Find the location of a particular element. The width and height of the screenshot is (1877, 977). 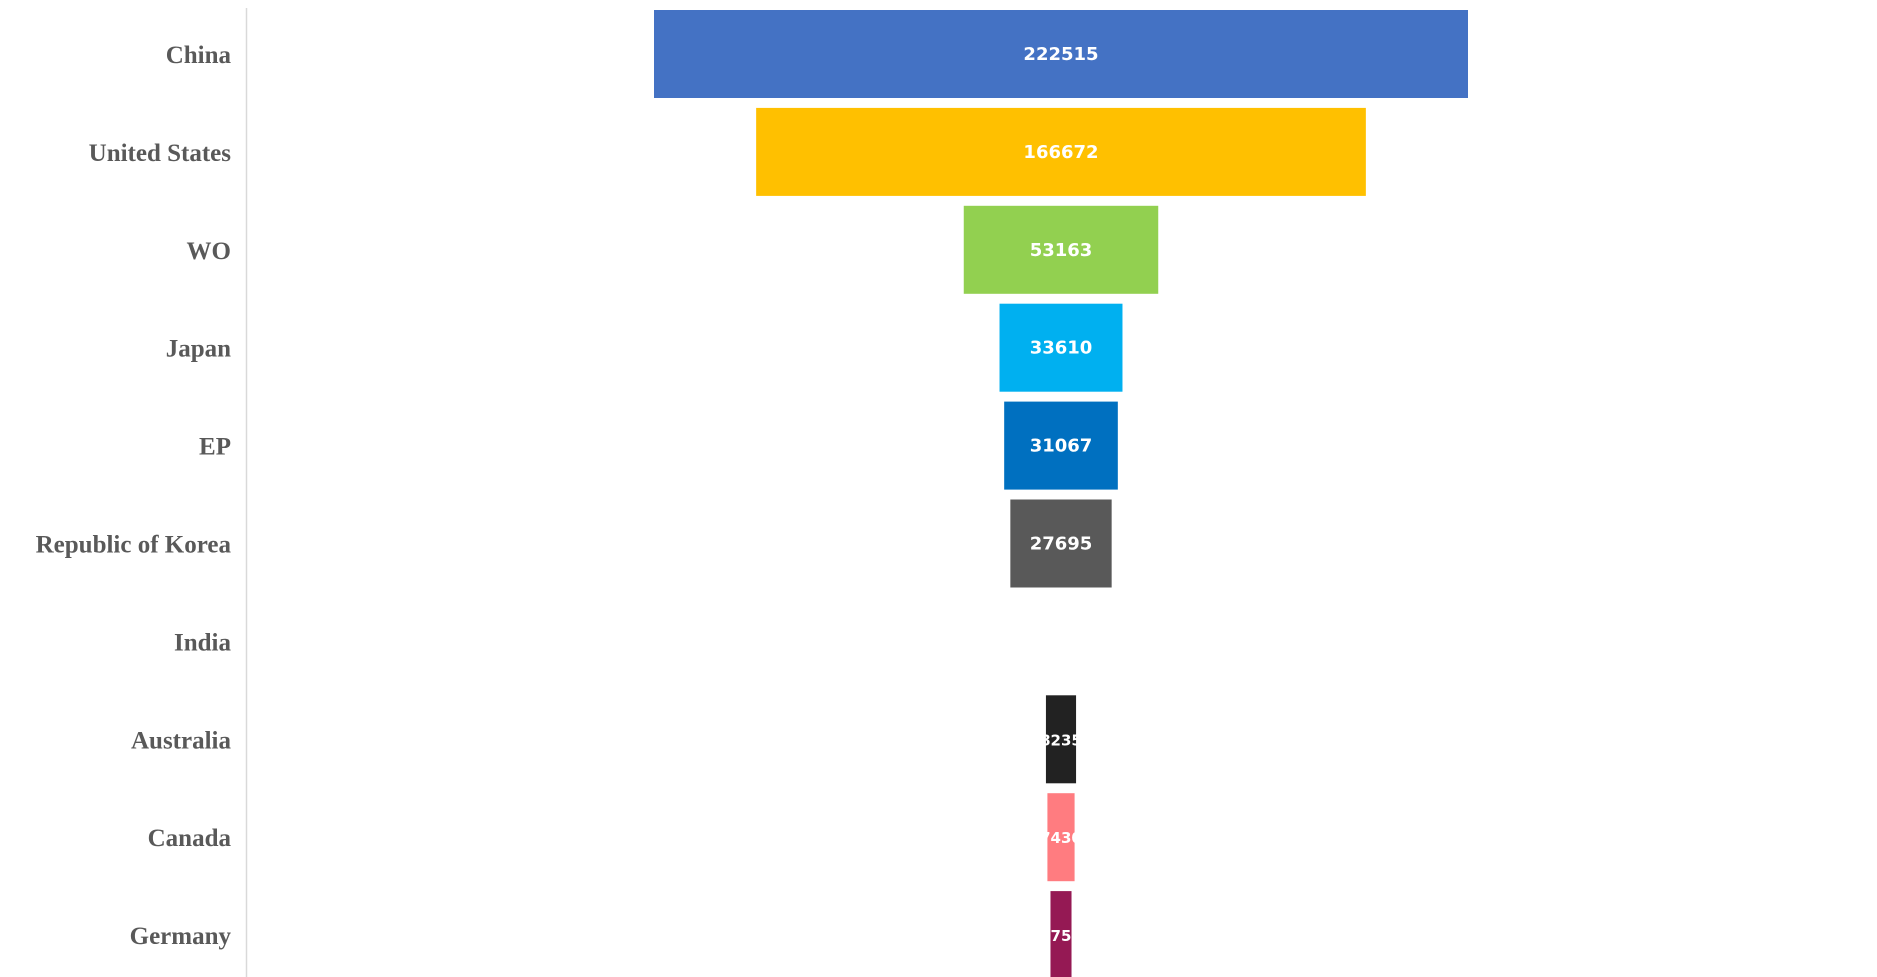

bar-republic-of-korea is located at coordinates (1061, 543).